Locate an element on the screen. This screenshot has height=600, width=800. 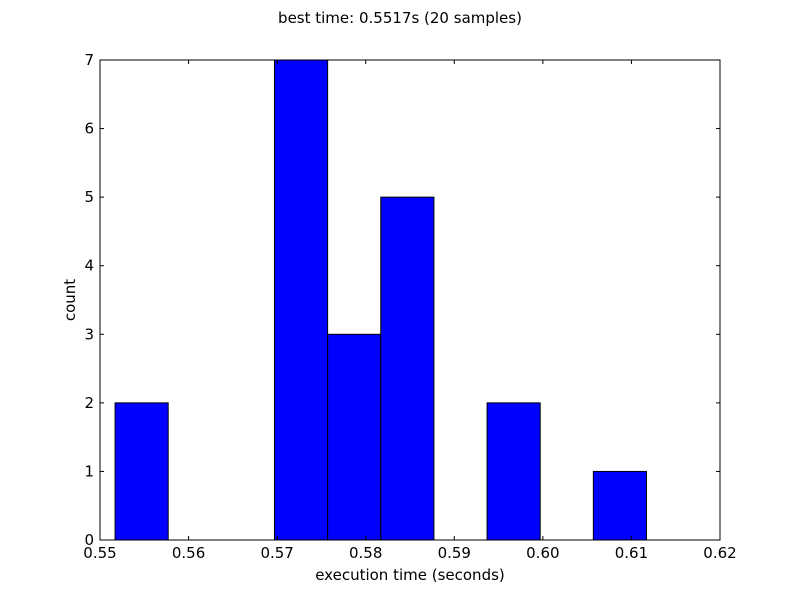
x-axis-label: execution time (seconds) is located at coordinates (410, 575).